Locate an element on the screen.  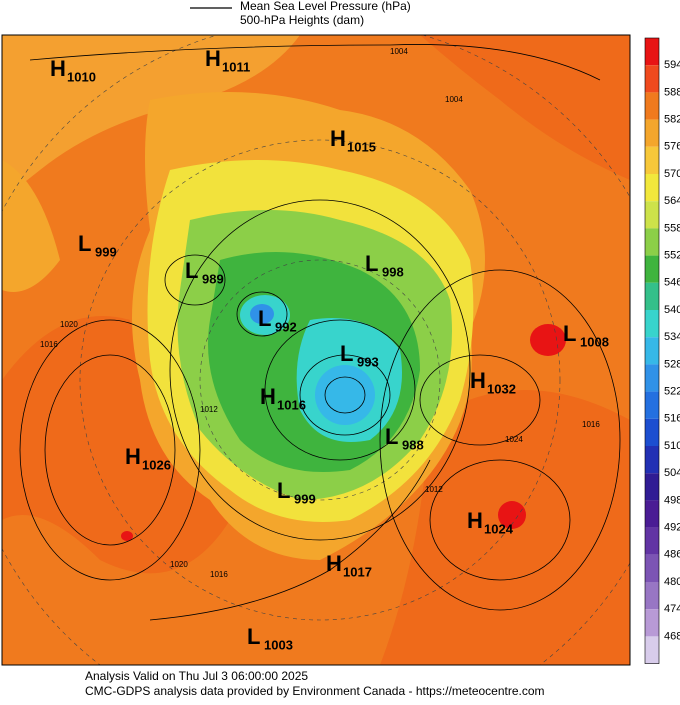
system-pressure: 1024 is located at coordinates (499, 528).